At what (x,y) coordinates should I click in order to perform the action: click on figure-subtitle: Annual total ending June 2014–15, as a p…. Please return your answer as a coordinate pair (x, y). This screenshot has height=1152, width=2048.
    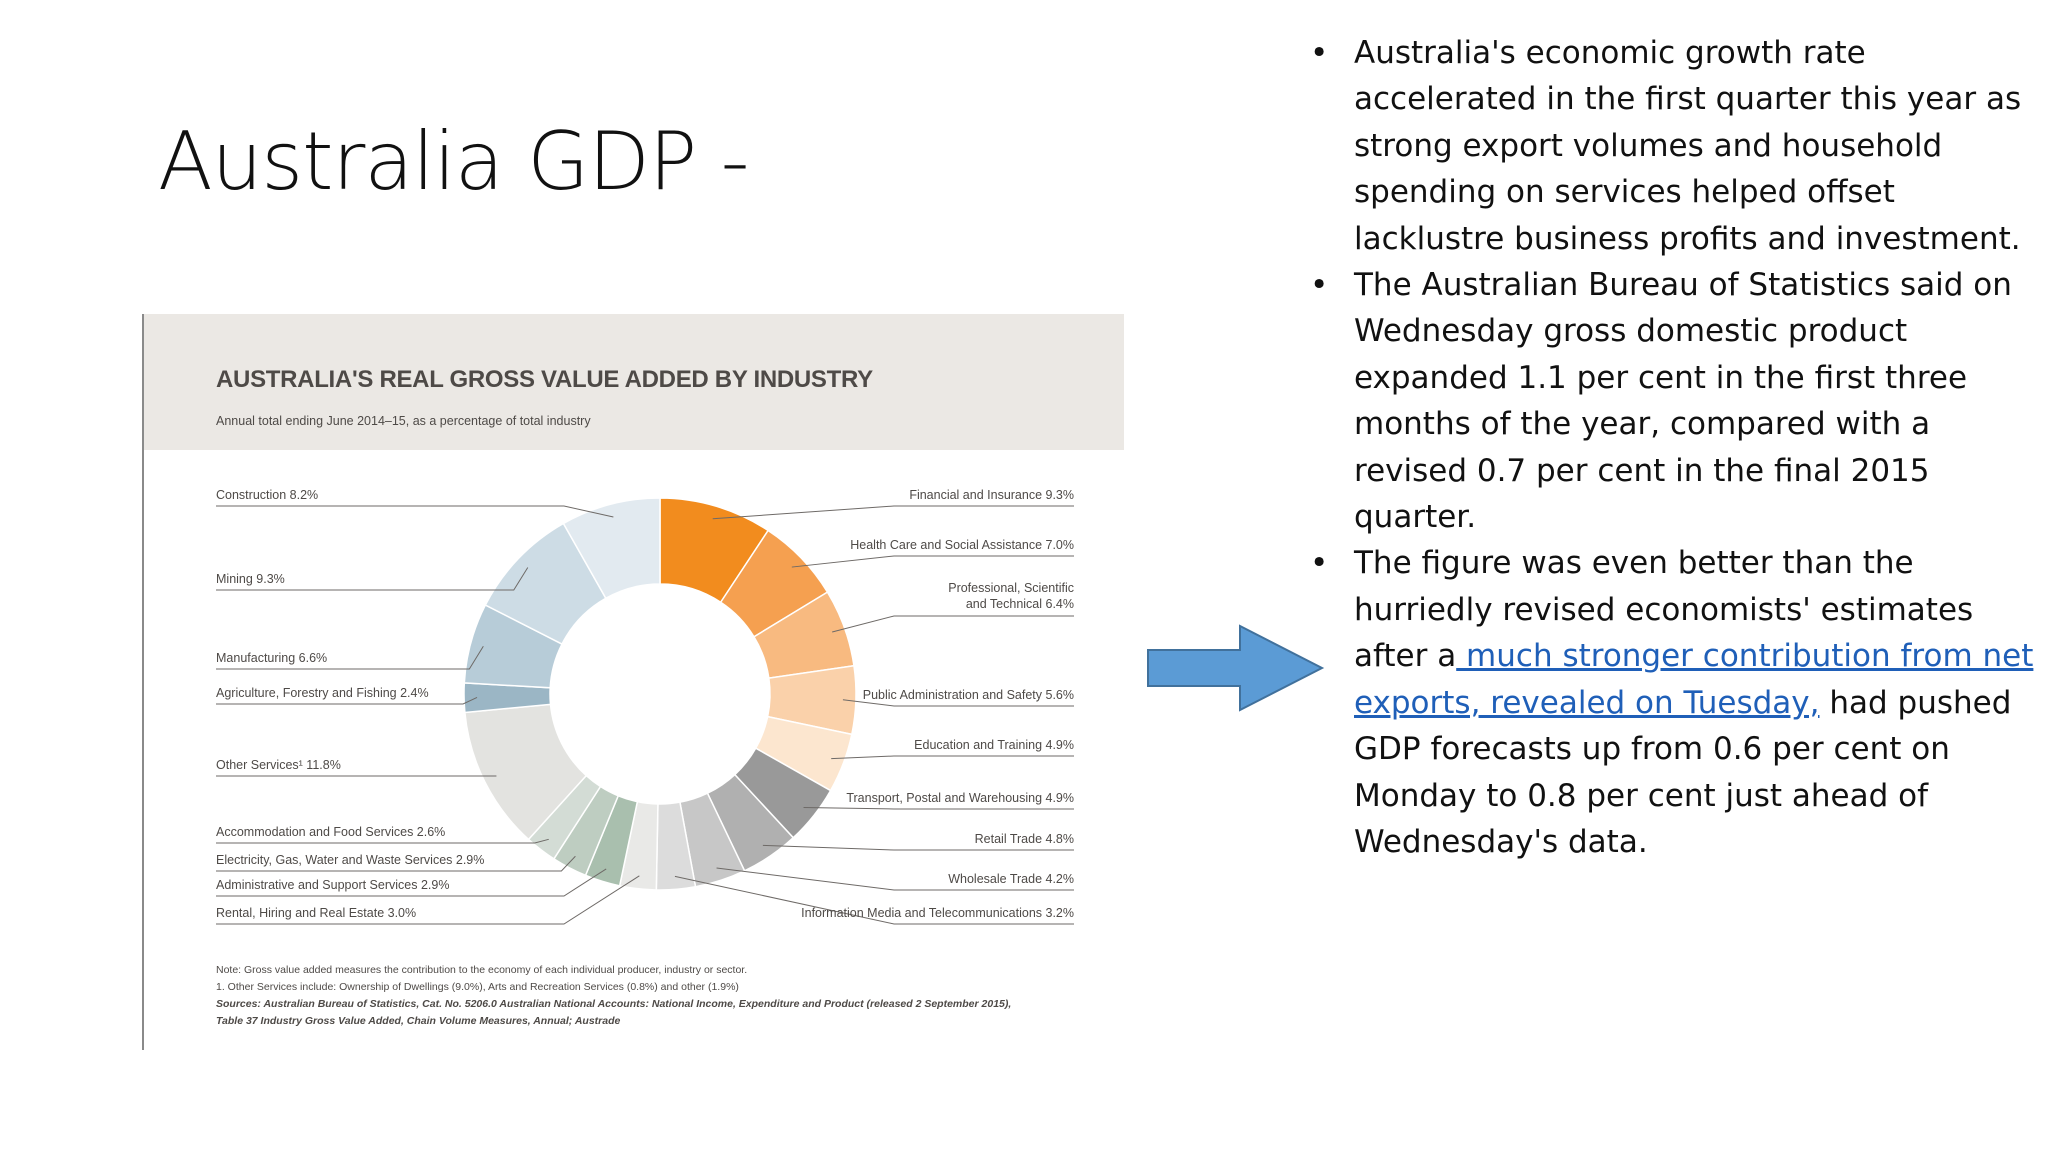
    Looking at the image, I should click on (403, 421).